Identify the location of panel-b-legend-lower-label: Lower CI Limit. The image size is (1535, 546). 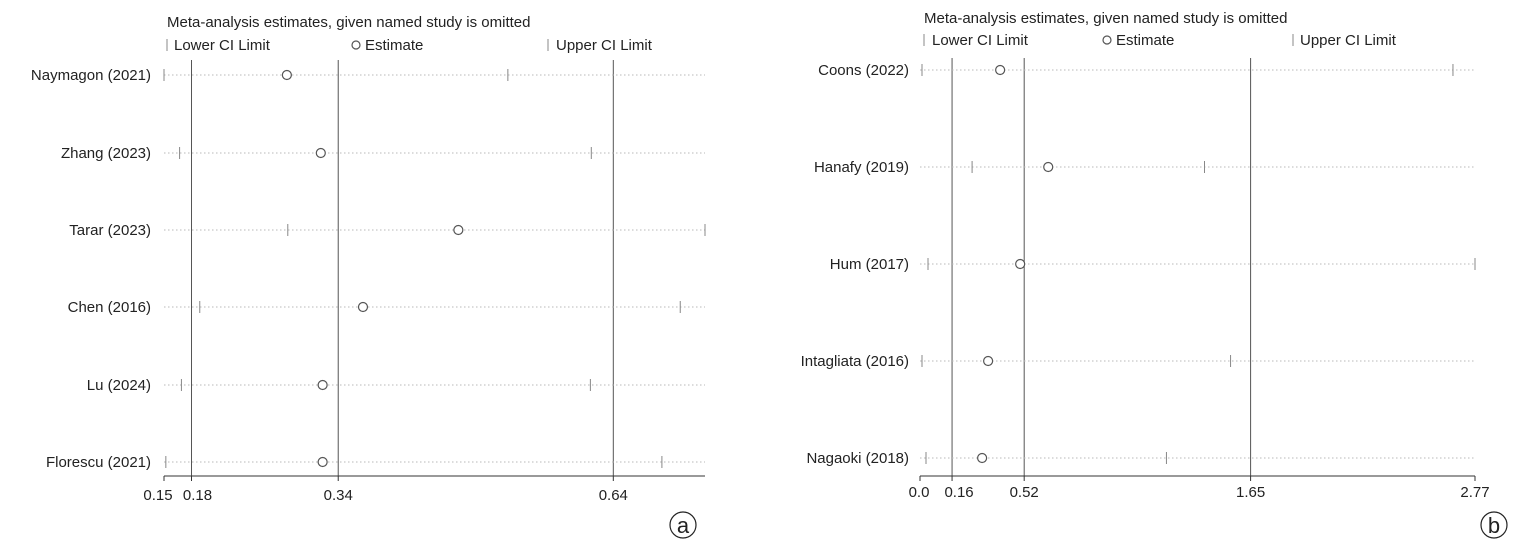
(980, 40).